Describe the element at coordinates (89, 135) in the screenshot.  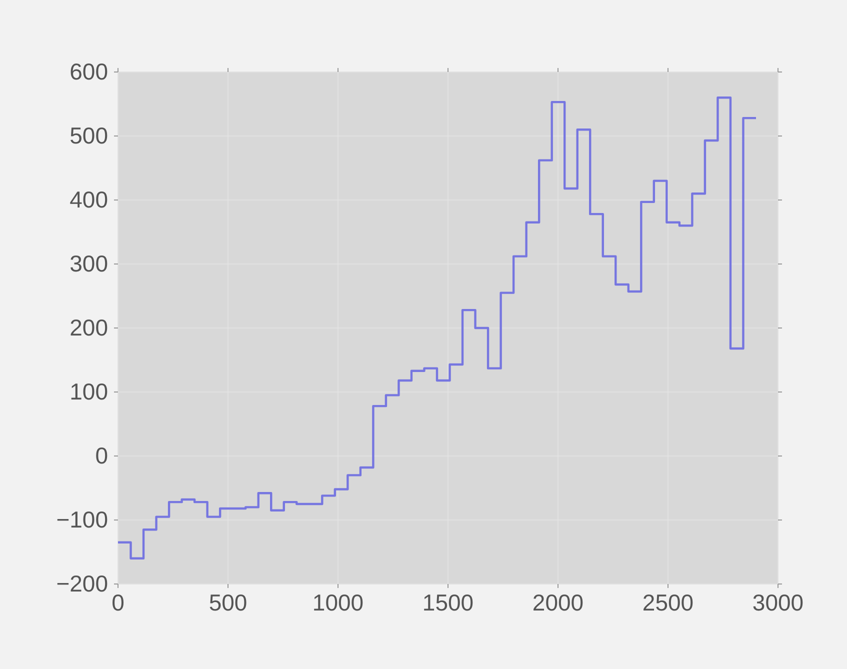
I see `y-tick-label: 500` at that location.